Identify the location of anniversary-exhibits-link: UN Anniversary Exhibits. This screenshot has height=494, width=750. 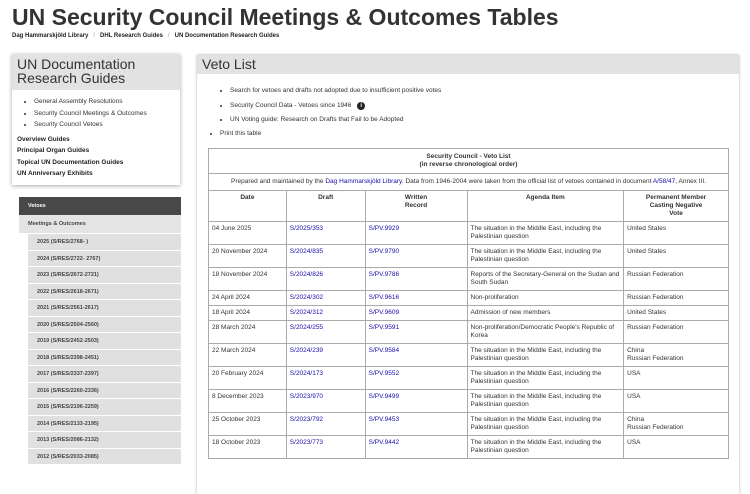
(55, 173).